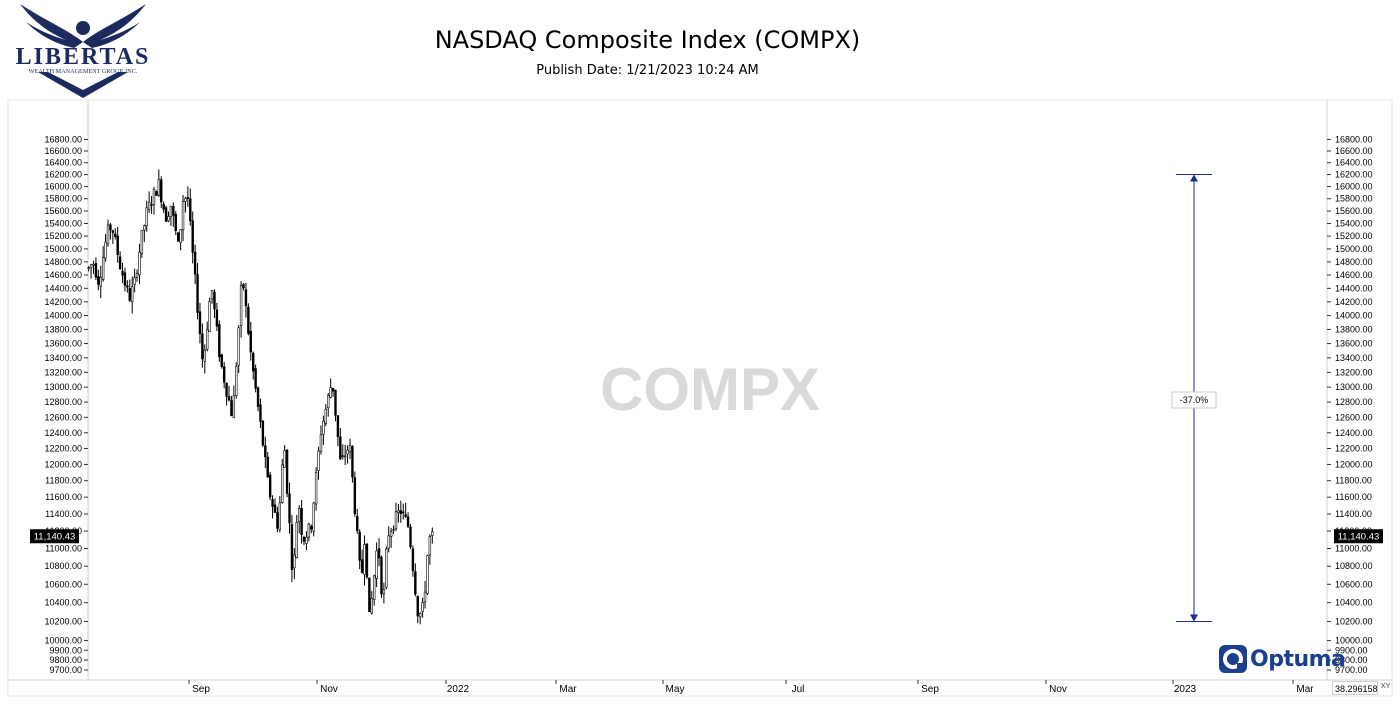  Describe the element at coordinates (63, 372) in the screenshot. I see `y-tick-label-left: 13200.00` at that location.